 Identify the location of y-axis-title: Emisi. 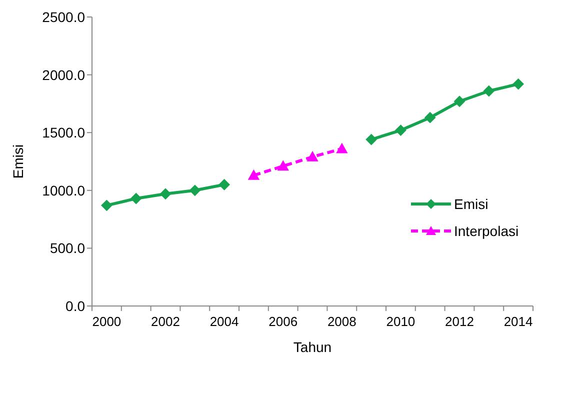
(18, 161).